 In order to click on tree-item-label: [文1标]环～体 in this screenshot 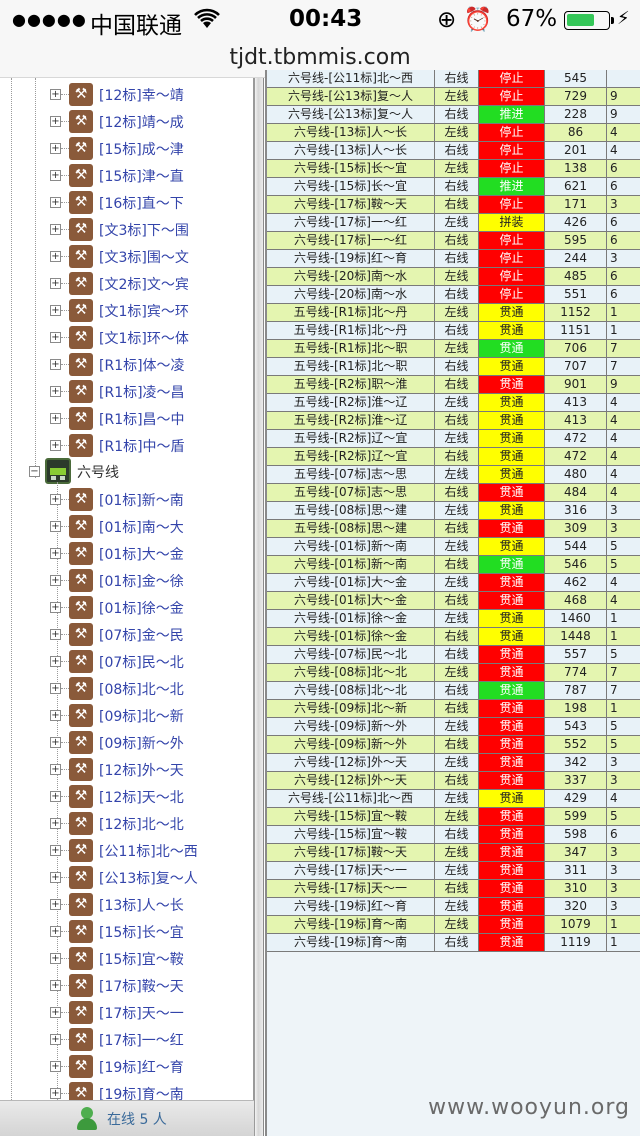, I will do `click(144, 339)`.